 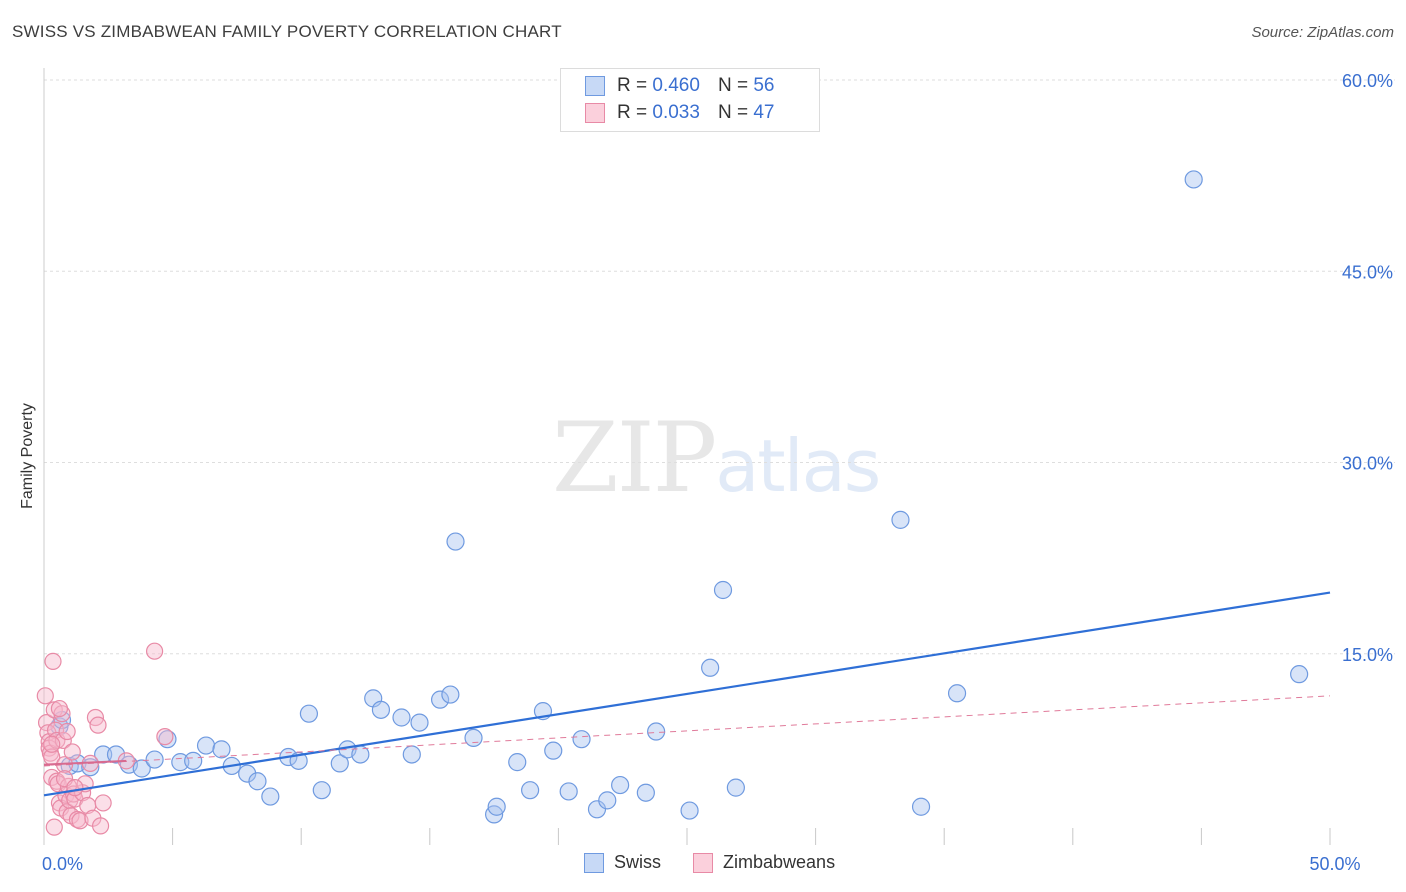 I want to click on zimbabwean-trend-segment, so click(x=85, y=762).